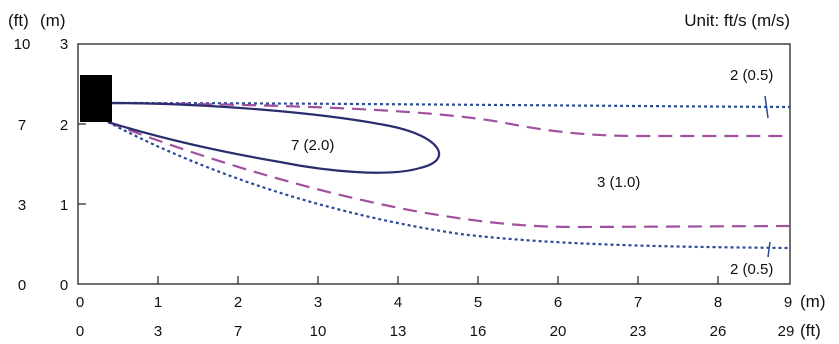  I want to click on y-tick-label-ft-0: 0, so click(22, 285).